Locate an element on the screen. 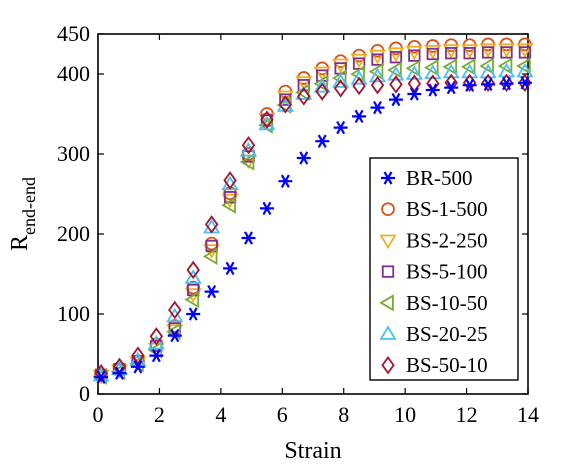  legend-label: BS-10-50 is located at coordinates (447, 303).